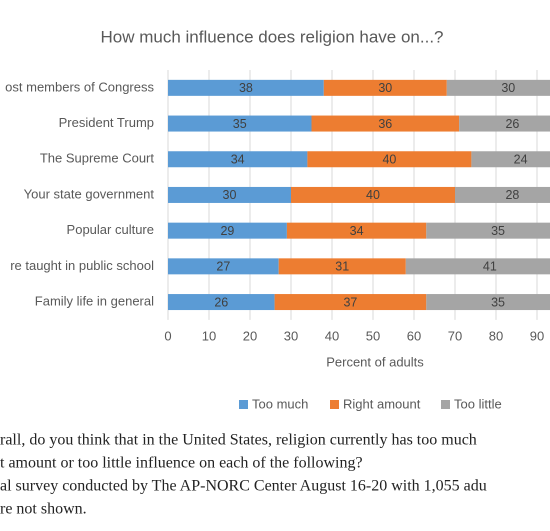 This screenshot has height=531, width=550. I want to click on x-axis-label: Percent of adults, so click(375, 361).